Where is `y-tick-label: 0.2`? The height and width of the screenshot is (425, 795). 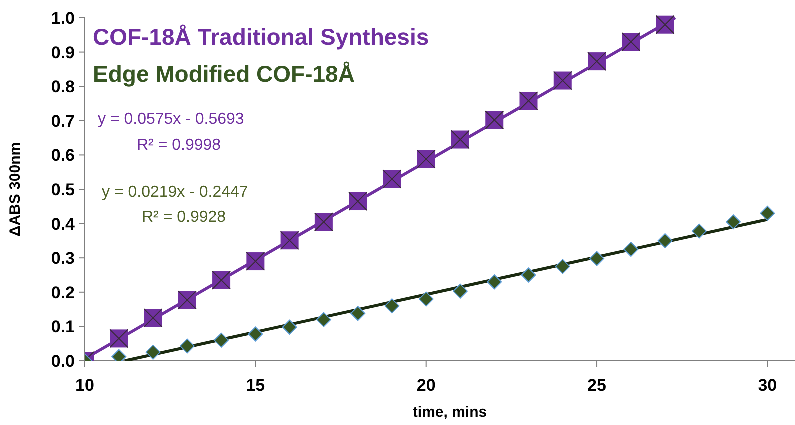
y-tick-label: 0.2 is located at coordinates (63, 292).